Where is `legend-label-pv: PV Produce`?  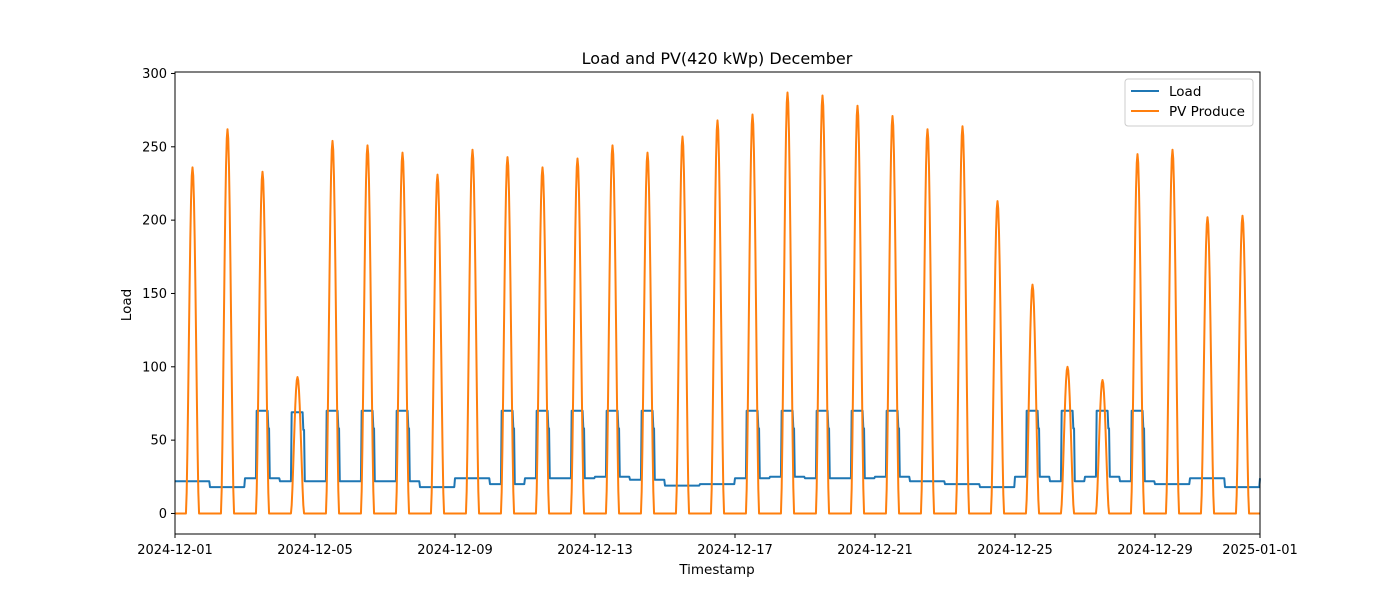 legend-label-pv: PV Produce is located at coordinates (1207, 112).